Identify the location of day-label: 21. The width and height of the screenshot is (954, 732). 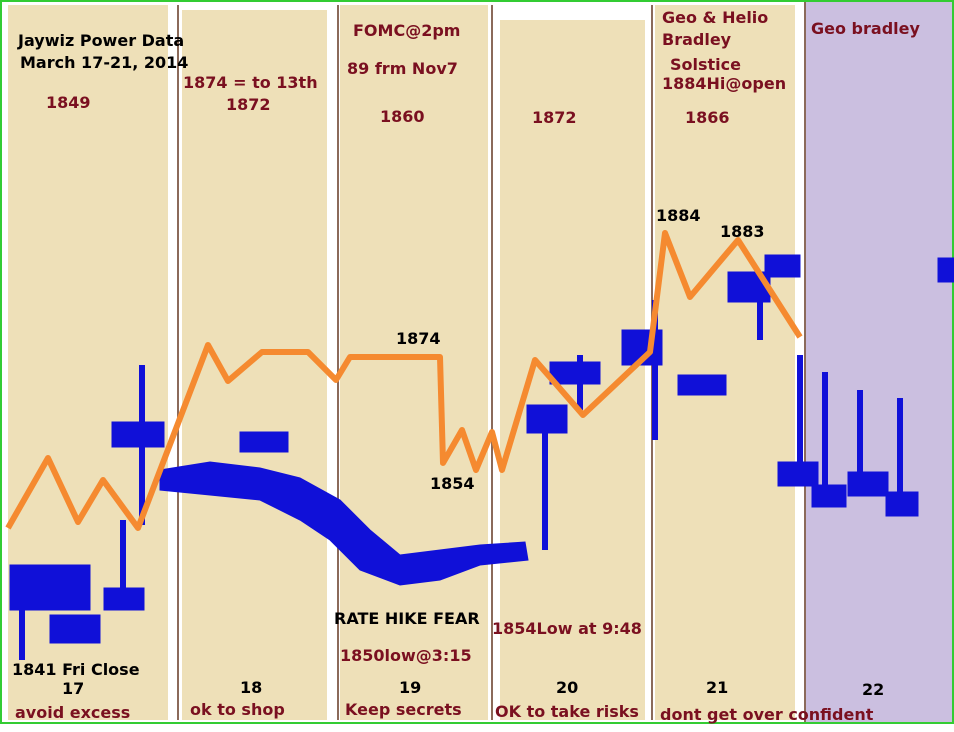
(717, 687).